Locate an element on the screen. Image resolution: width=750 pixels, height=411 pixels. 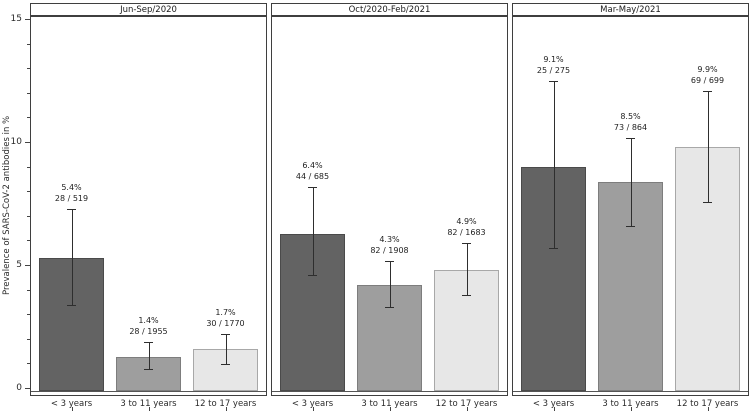
bar-value-label: 9.1% 25 / 275 is located at coordinates (554, 65).